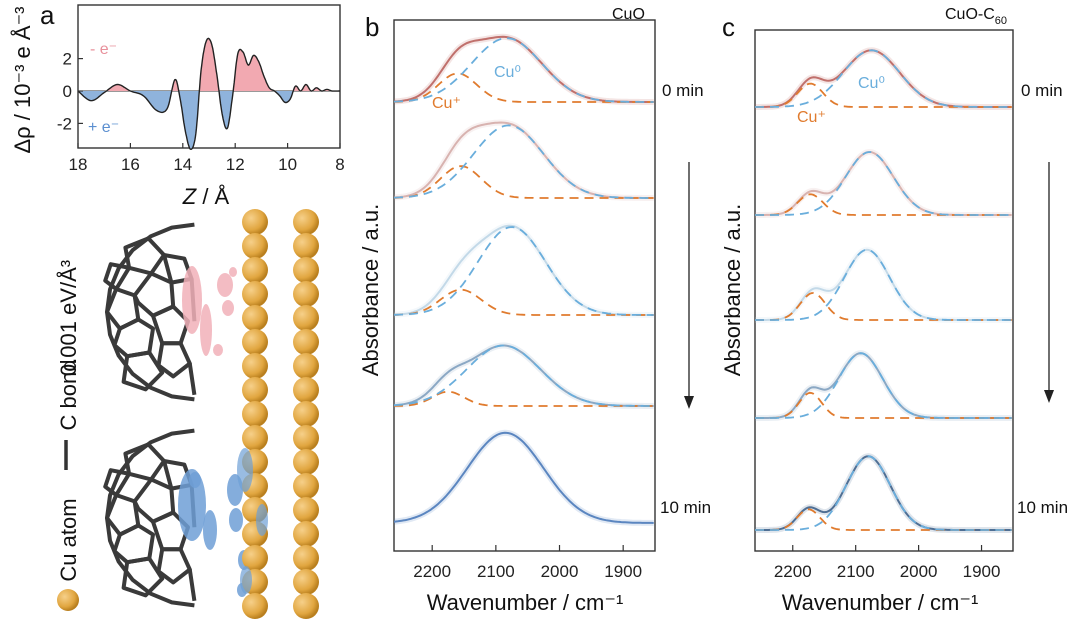 This screenshot has width=1080, height=634. What do you see at coordinates (432, 571) in the screenshot?
I see `x-tick-label: 2200` at bounding box center [432, 571].